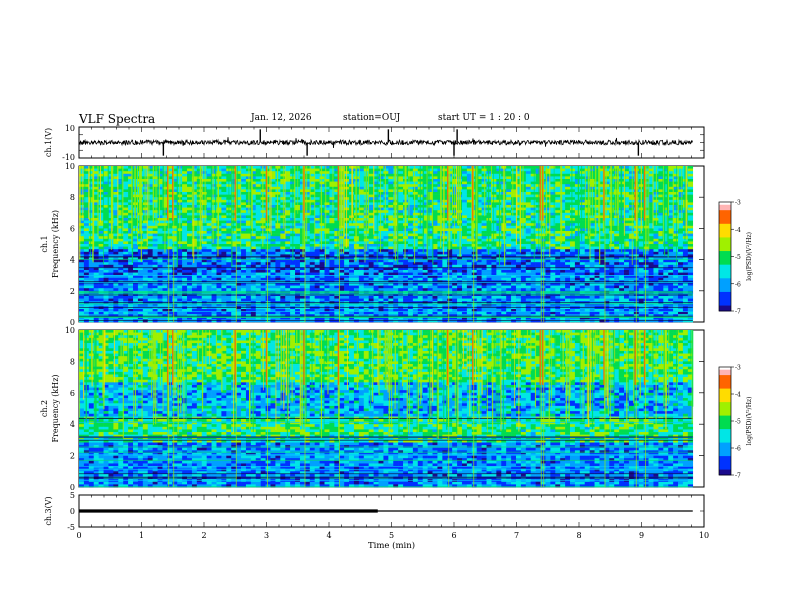  Describe the element at coordinates (141, 535) in the screenshot. I see `x-tick-label: 1` at that location.